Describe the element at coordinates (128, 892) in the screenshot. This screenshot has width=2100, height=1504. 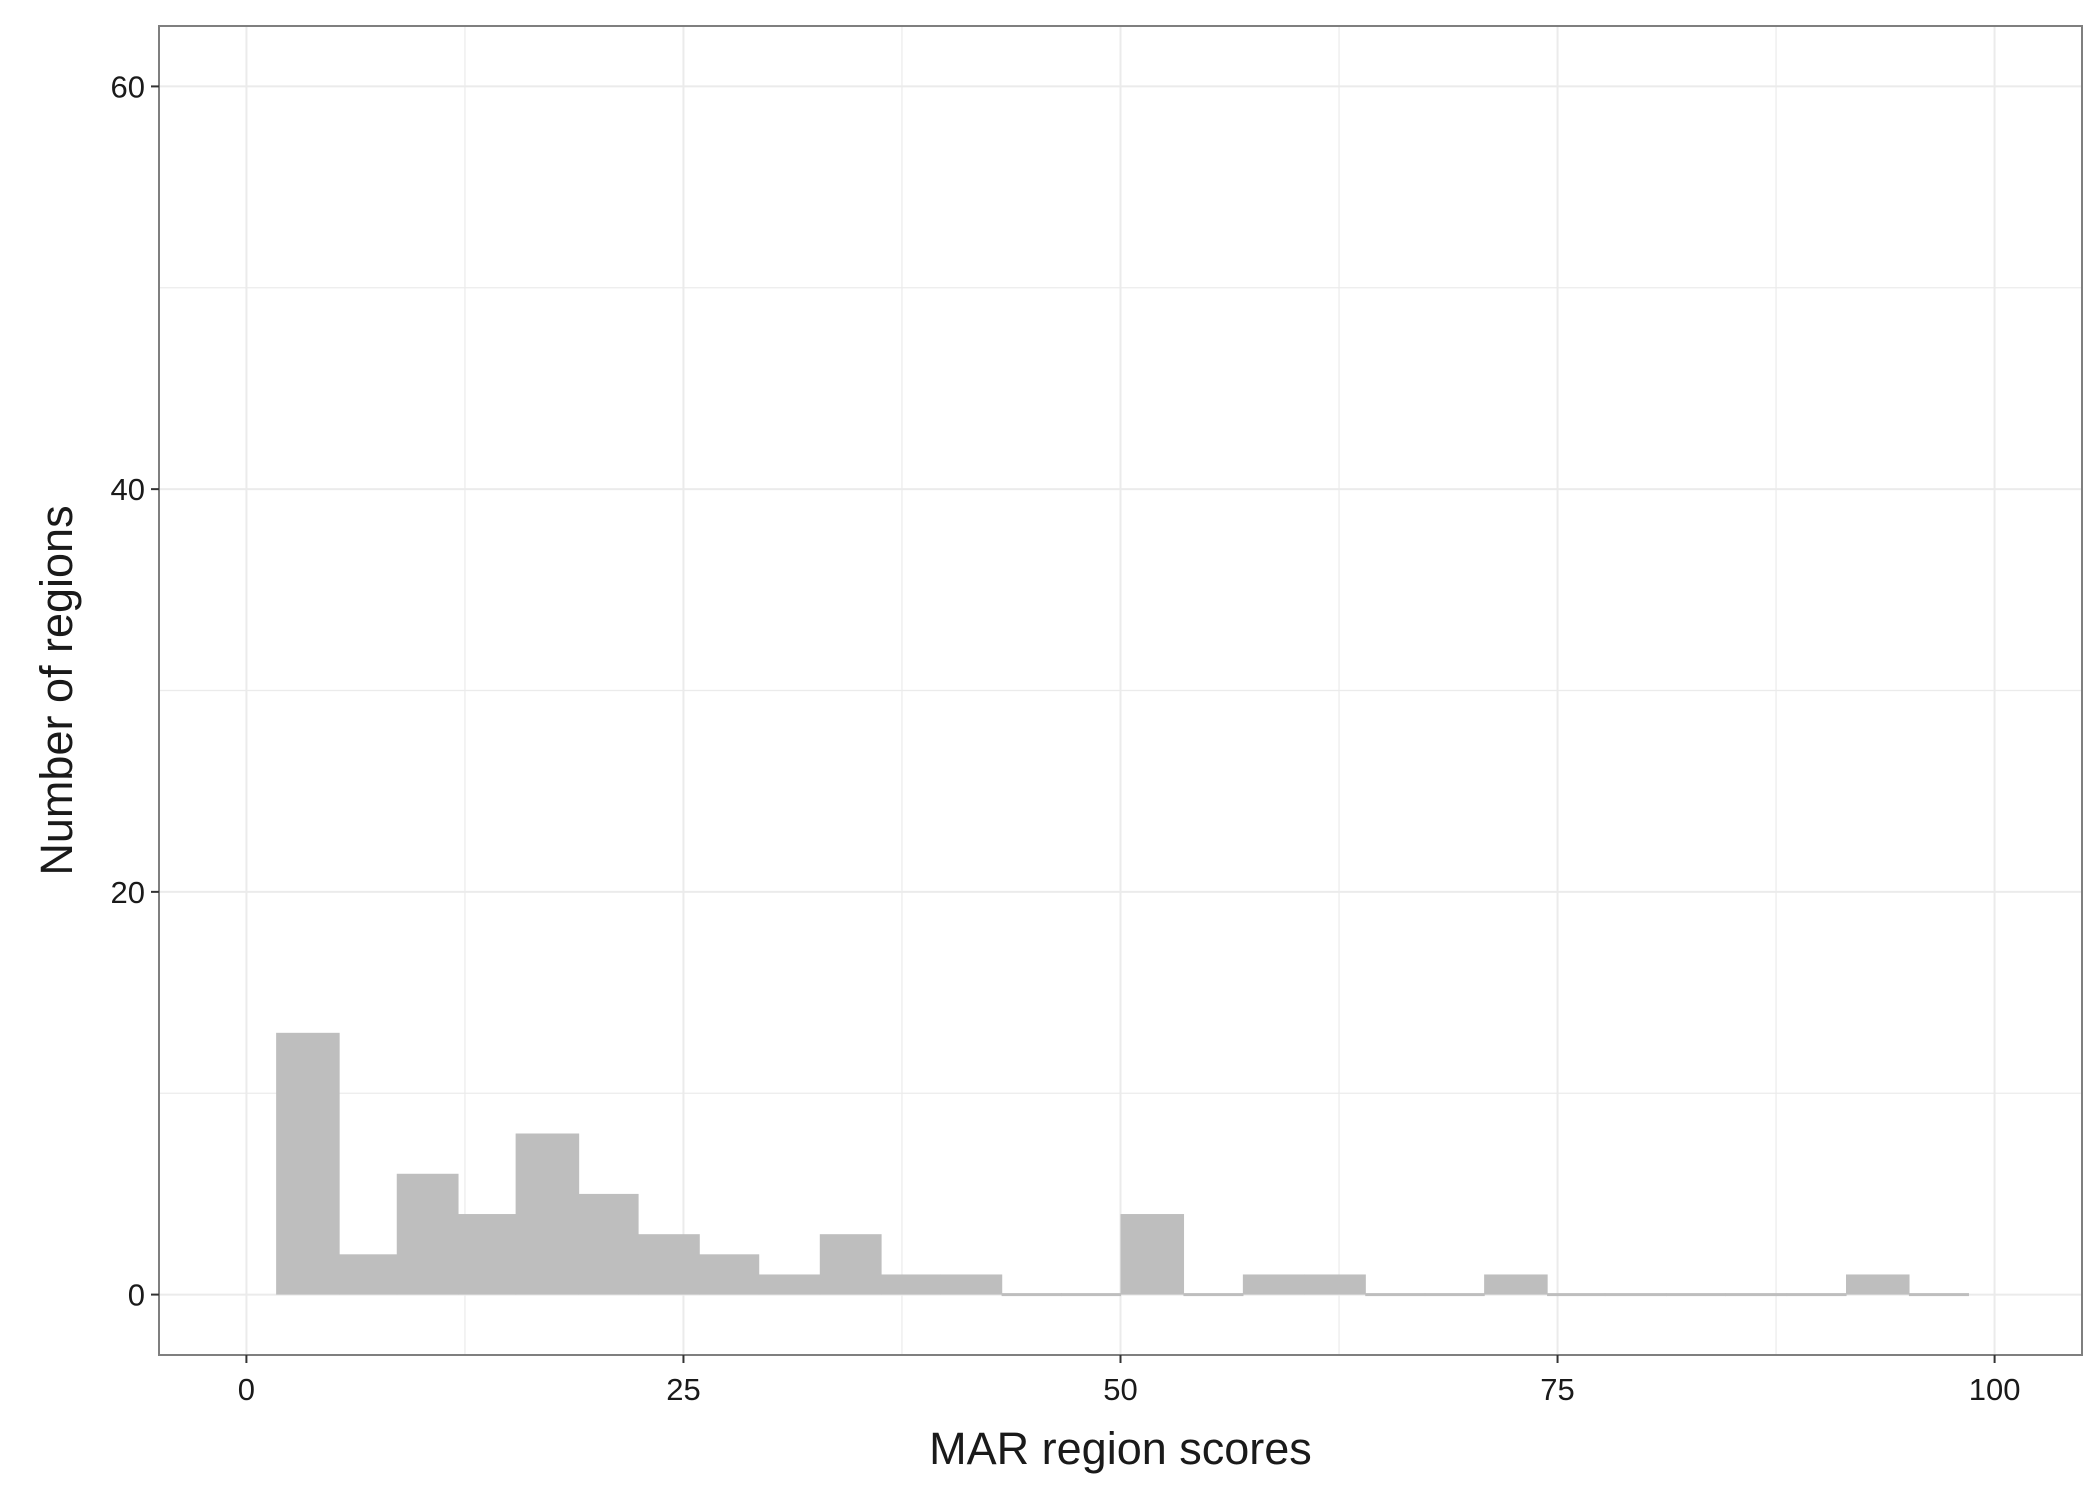
I see `y-tick-label: 20` at that location.